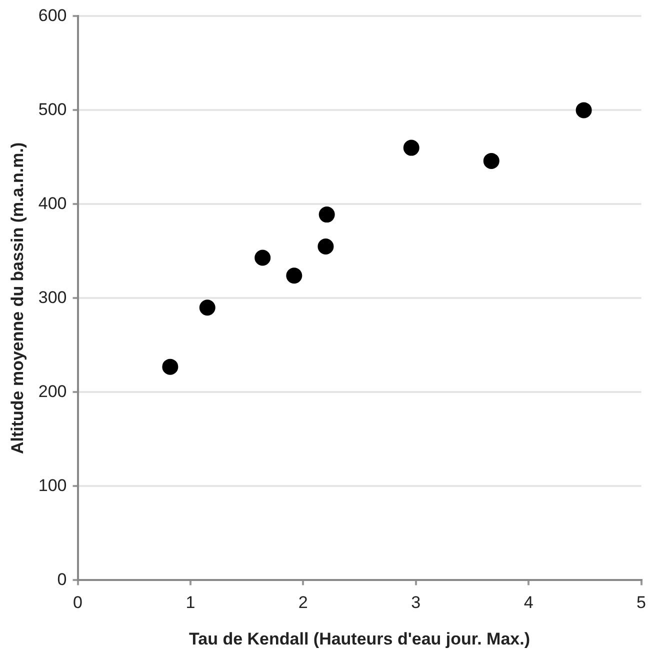 The width and height of the screenshot is (654, 660). What do you see at coordinates (77, 602) in the screenshot?
I see `x-tick-label: 0` at bounding box center [77, 602].